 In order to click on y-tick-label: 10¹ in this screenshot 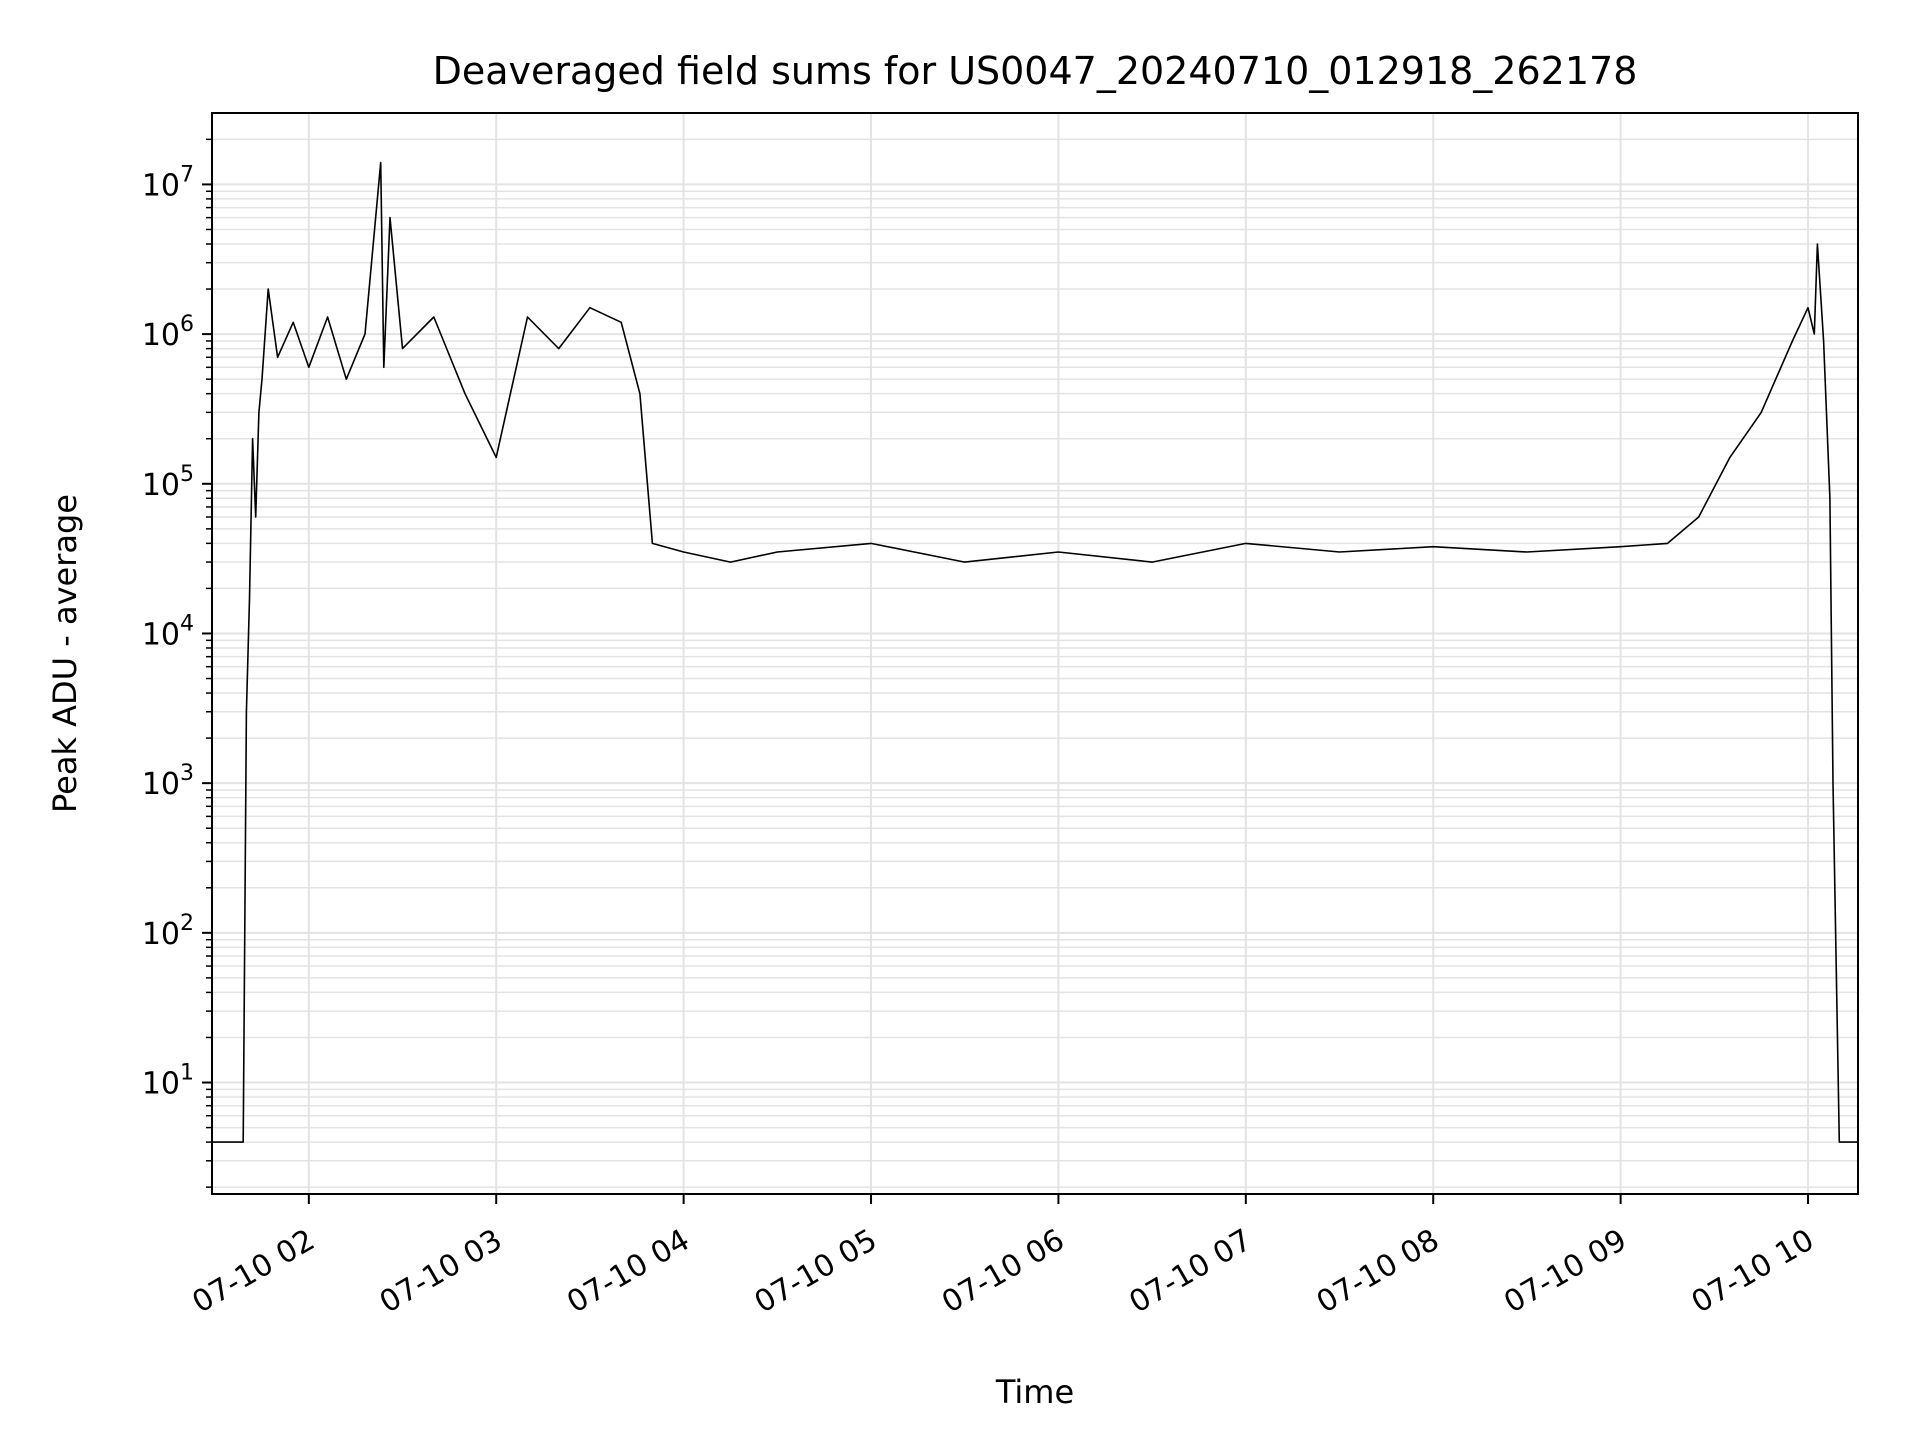, I will do `click(168, 1081)`.